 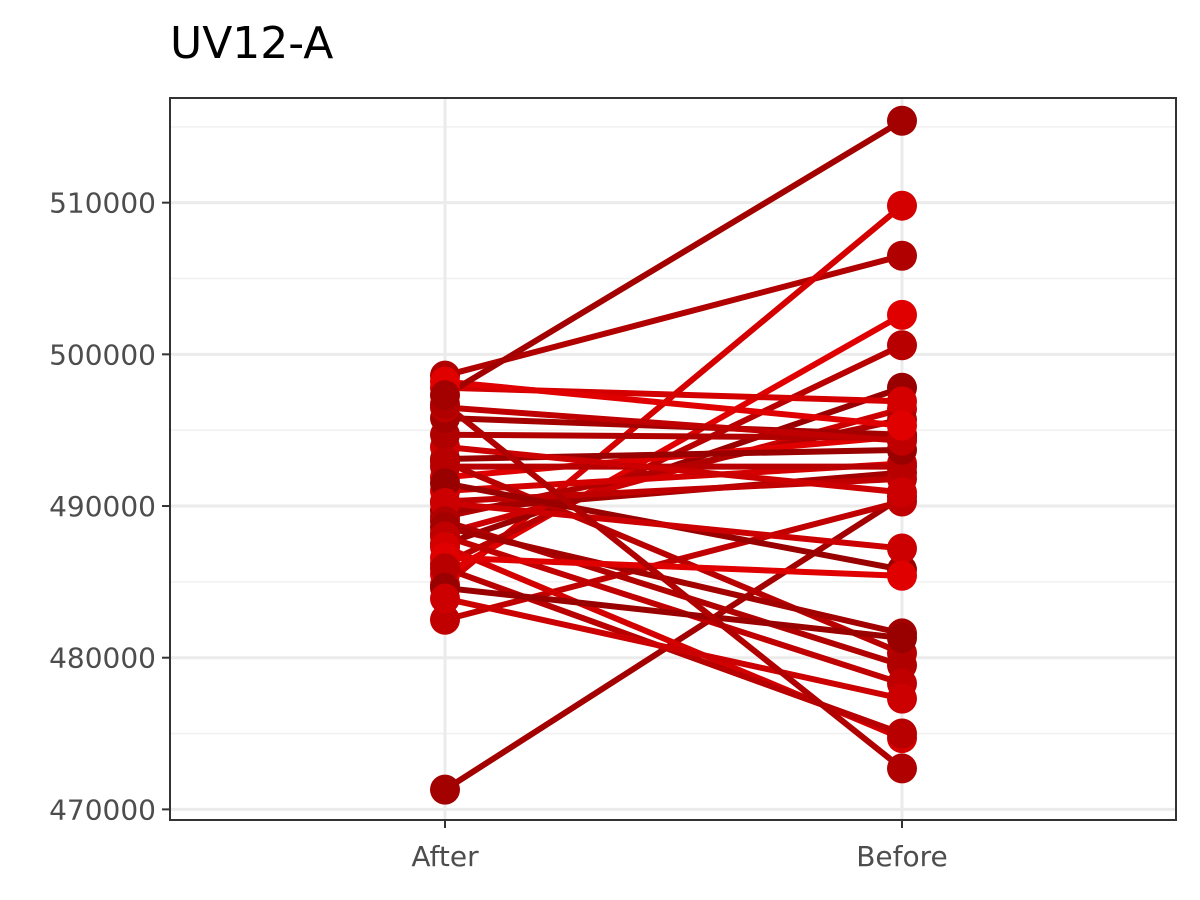 I want to click on y-tick-label: 510000, so click(x=102, y=203).